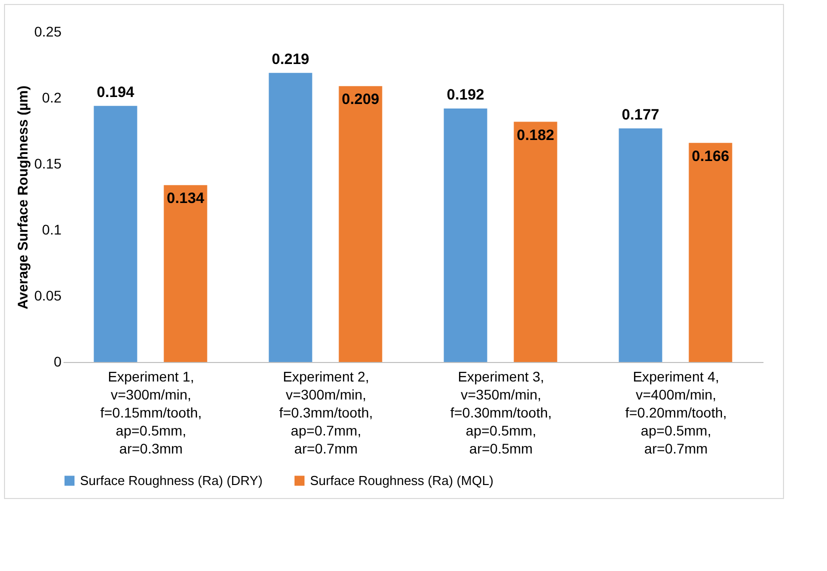  Describe the element at coordinates (22, 198) in the screenshot. I see `y-axis-title: Average Surface Roughness (µm)` at that location.